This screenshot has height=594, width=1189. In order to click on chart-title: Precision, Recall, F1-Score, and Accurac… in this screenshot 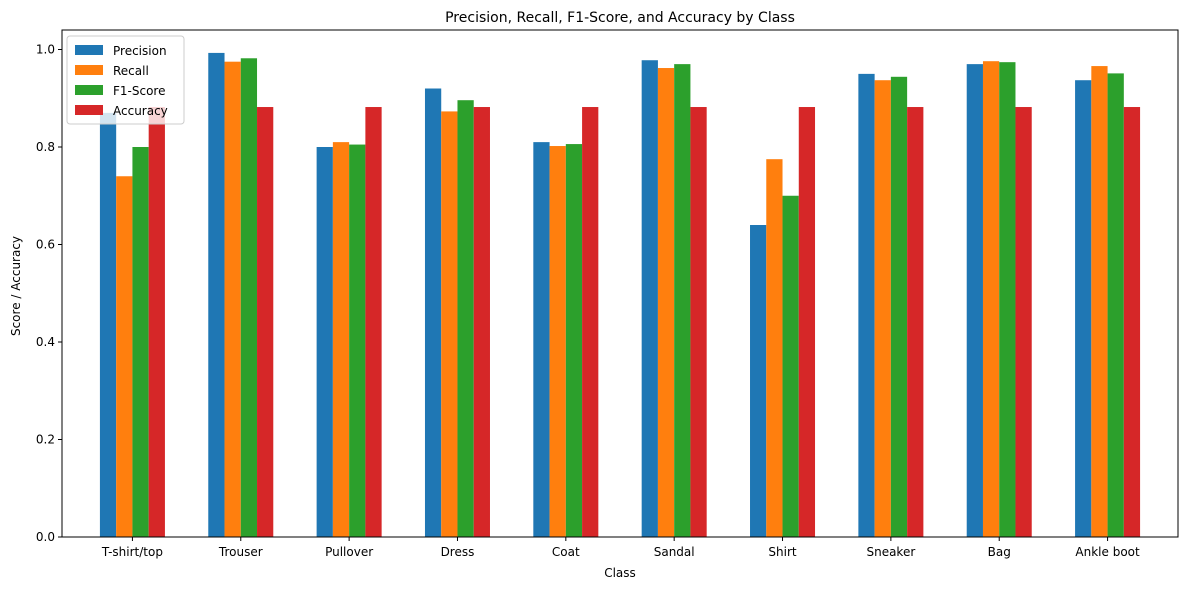, I will do `click(620, 18)`.